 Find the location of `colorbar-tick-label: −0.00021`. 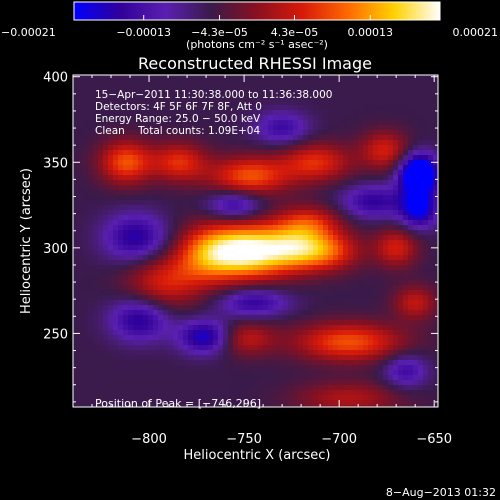

colorbar-tick-label: −0.00021 is located at coordinates (28, 32).